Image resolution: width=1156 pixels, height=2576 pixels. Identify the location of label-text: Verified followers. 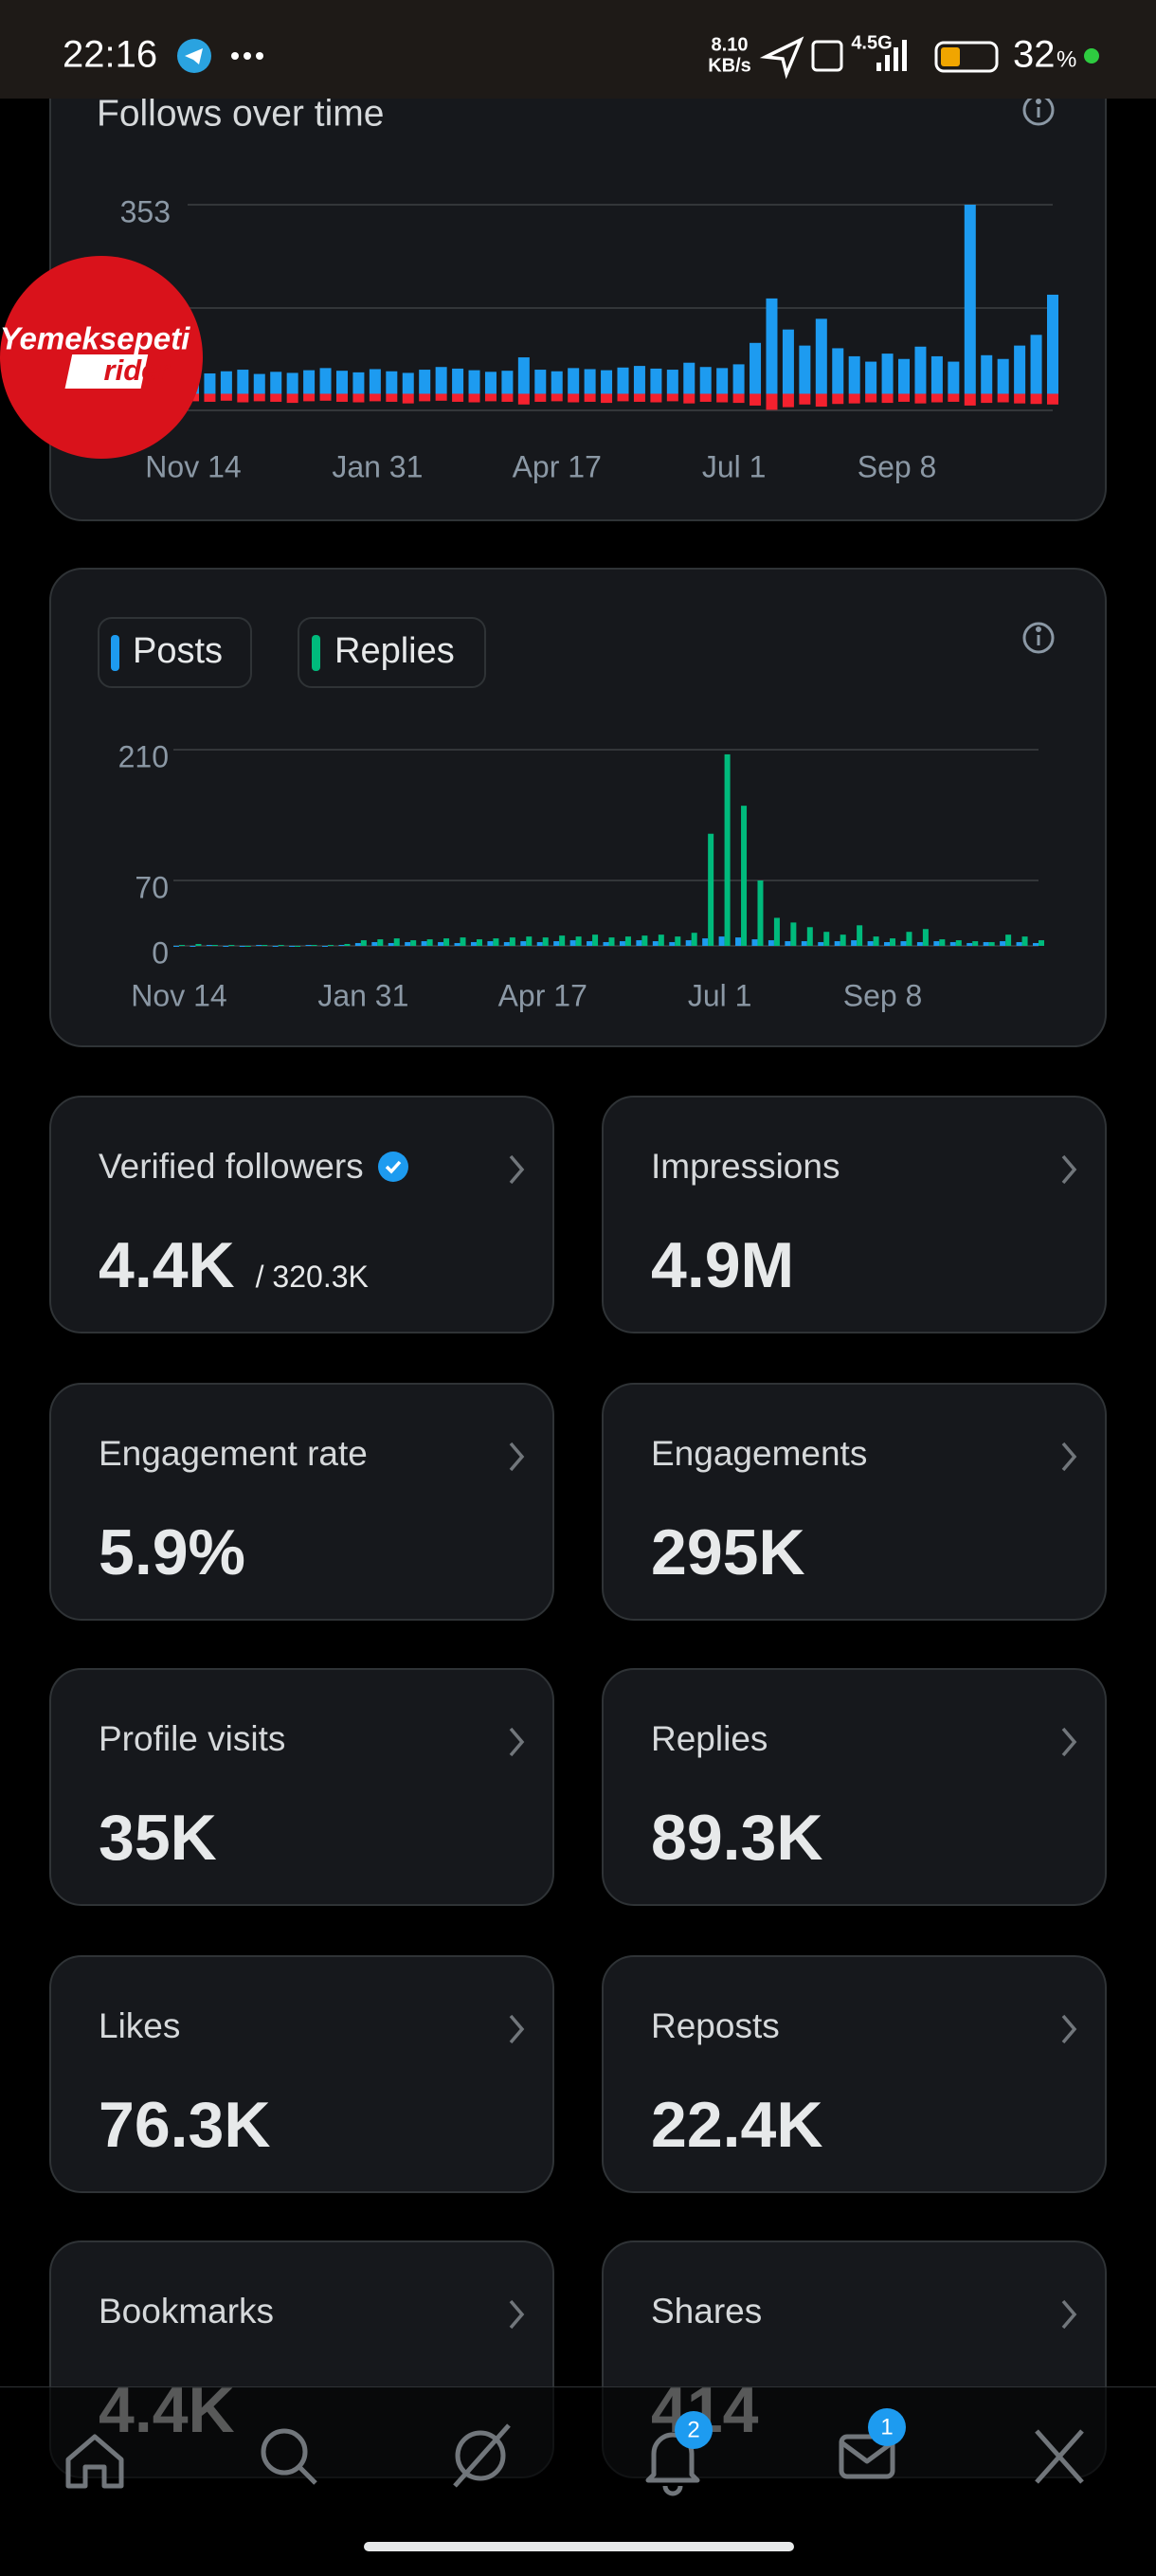
(231, 1166).